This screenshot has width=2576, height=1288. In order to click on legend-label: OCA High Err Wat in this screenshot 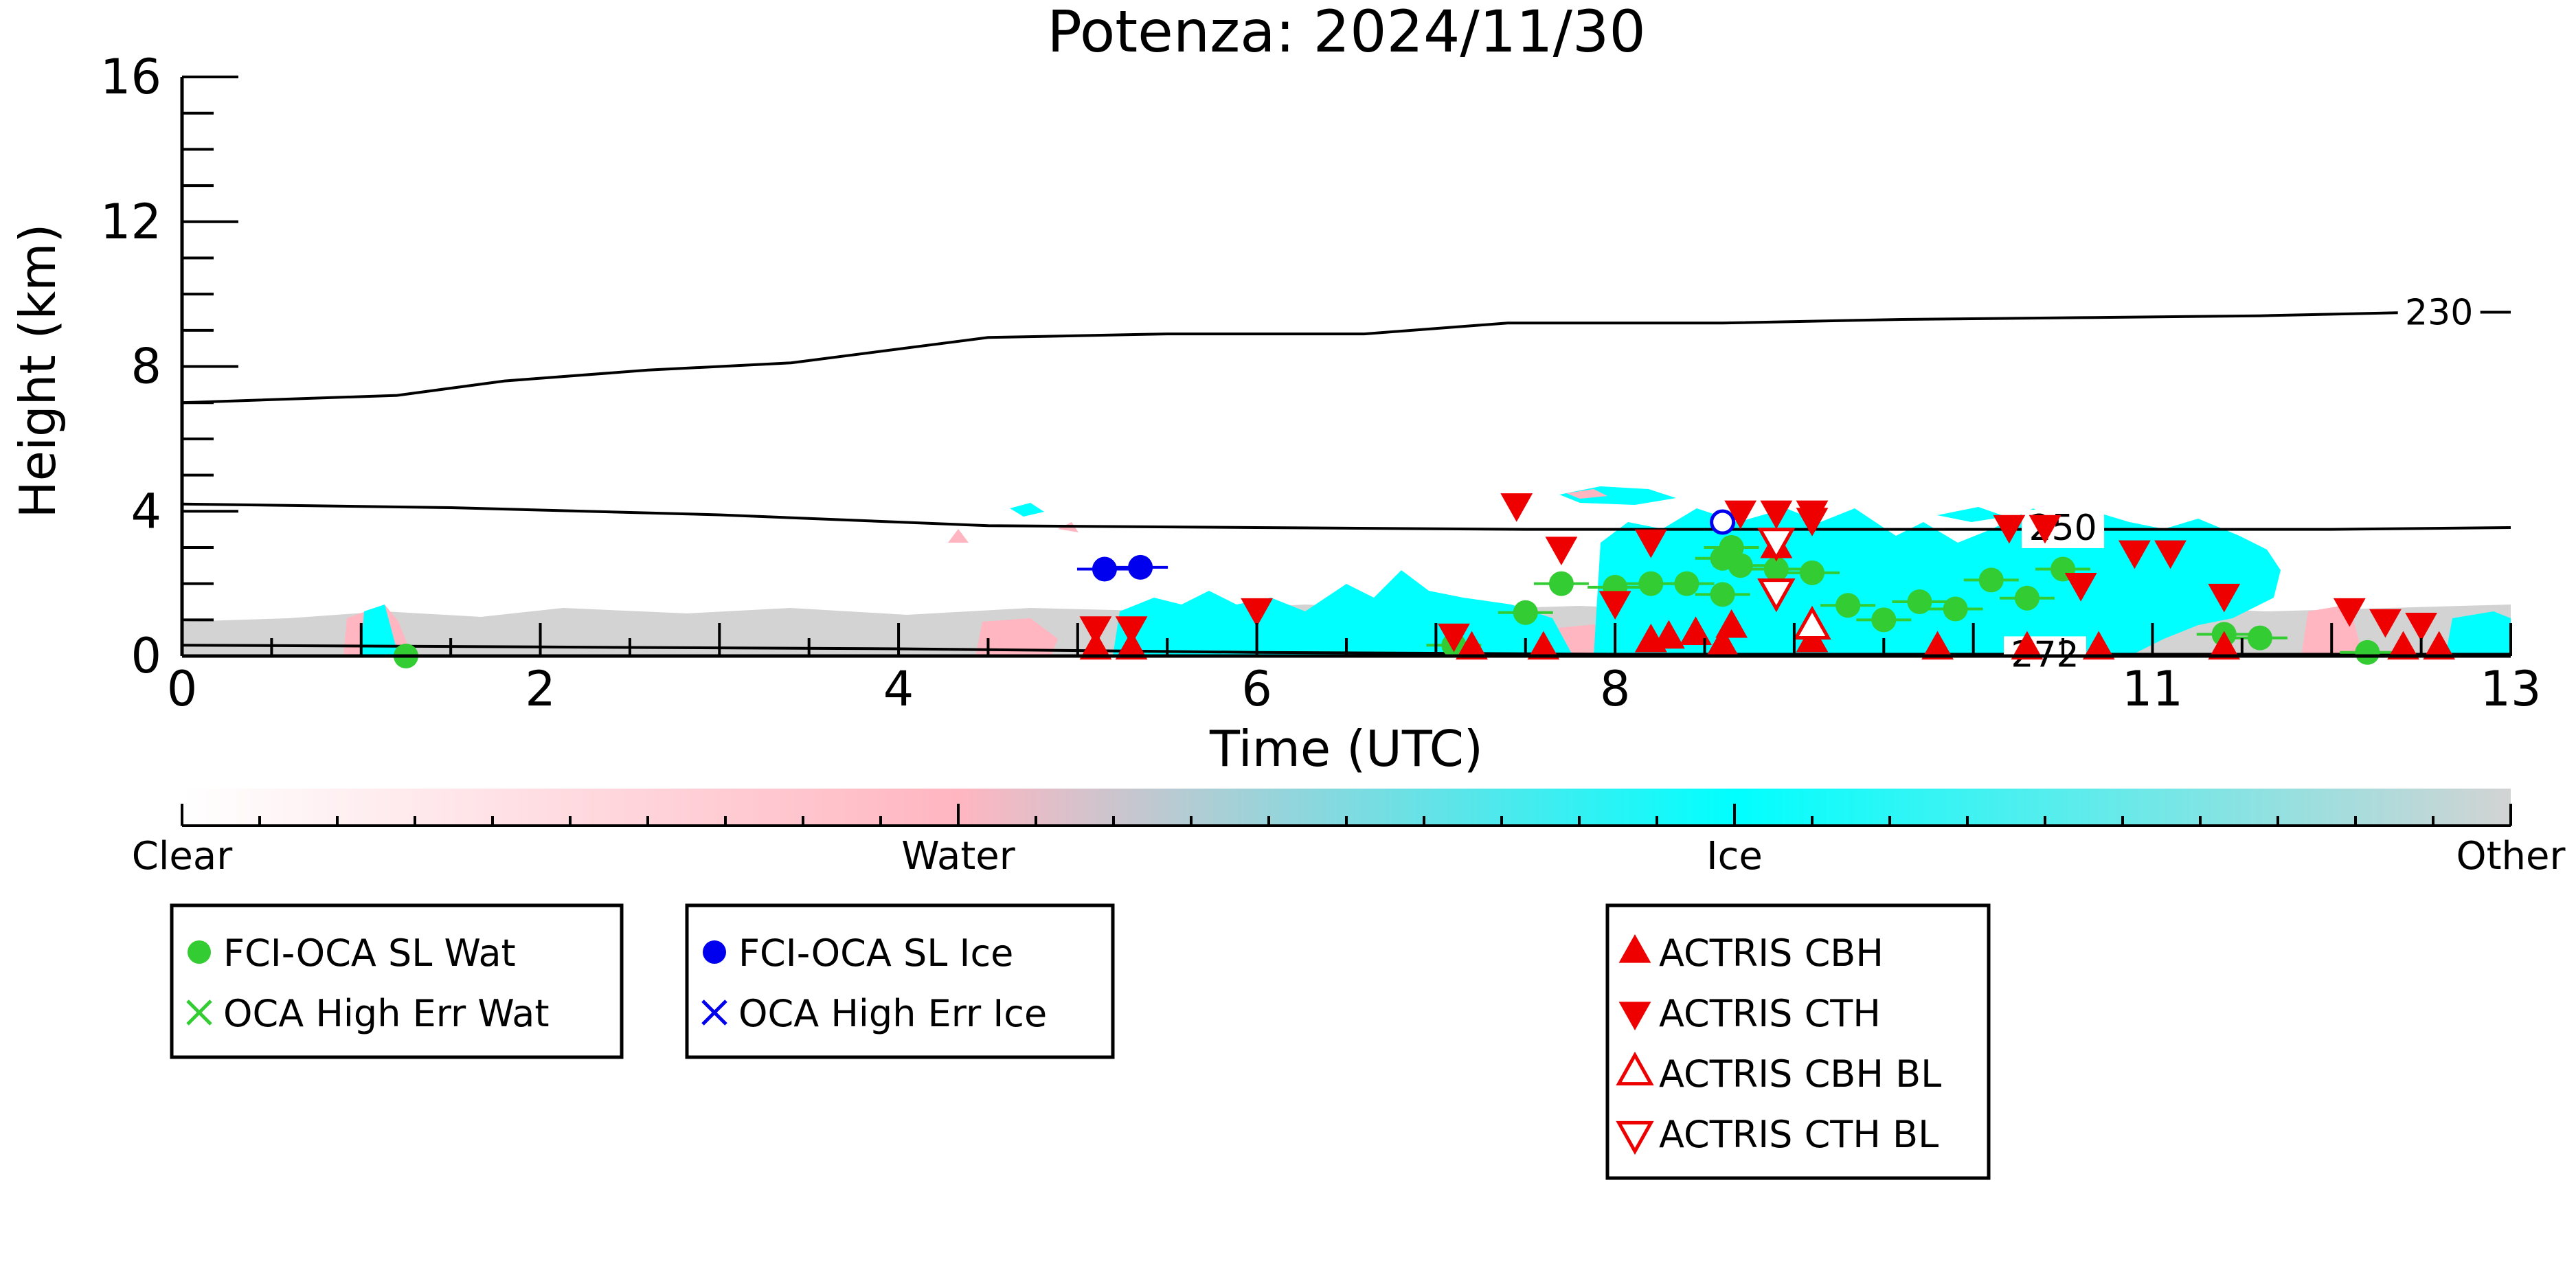, I will do `click(386, 1013)`.